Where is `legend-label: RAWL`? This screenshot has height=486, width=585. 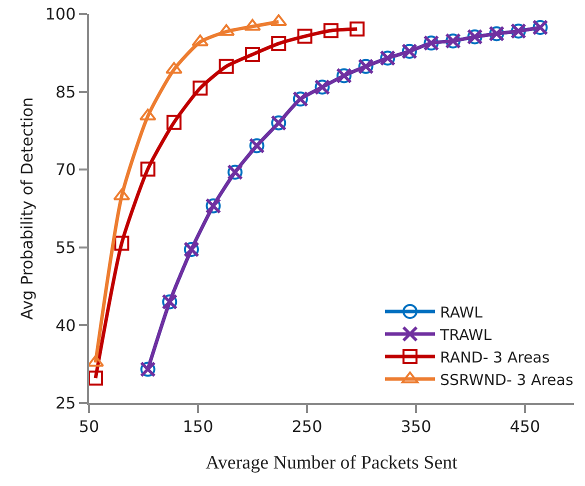
legend-label: RAWL is located at coordinates (462, 312).